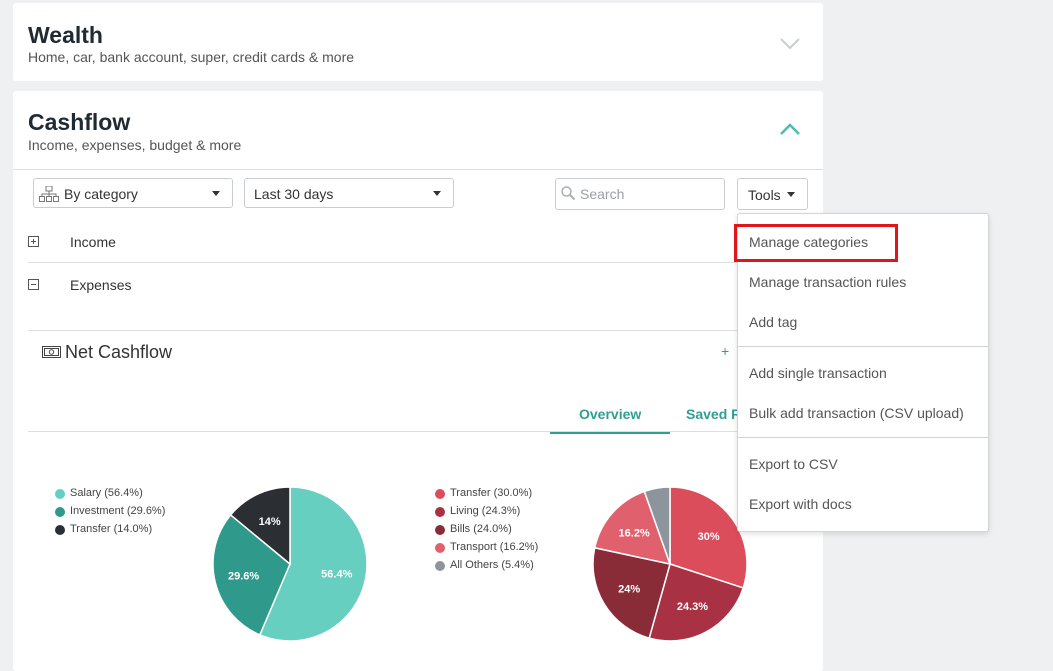 This screenshot has height=671, width=1053. Describe the element at coordinates (119, 352) in the screenshot. I see `net-cashflow-title: Net Cashflow` at that location.